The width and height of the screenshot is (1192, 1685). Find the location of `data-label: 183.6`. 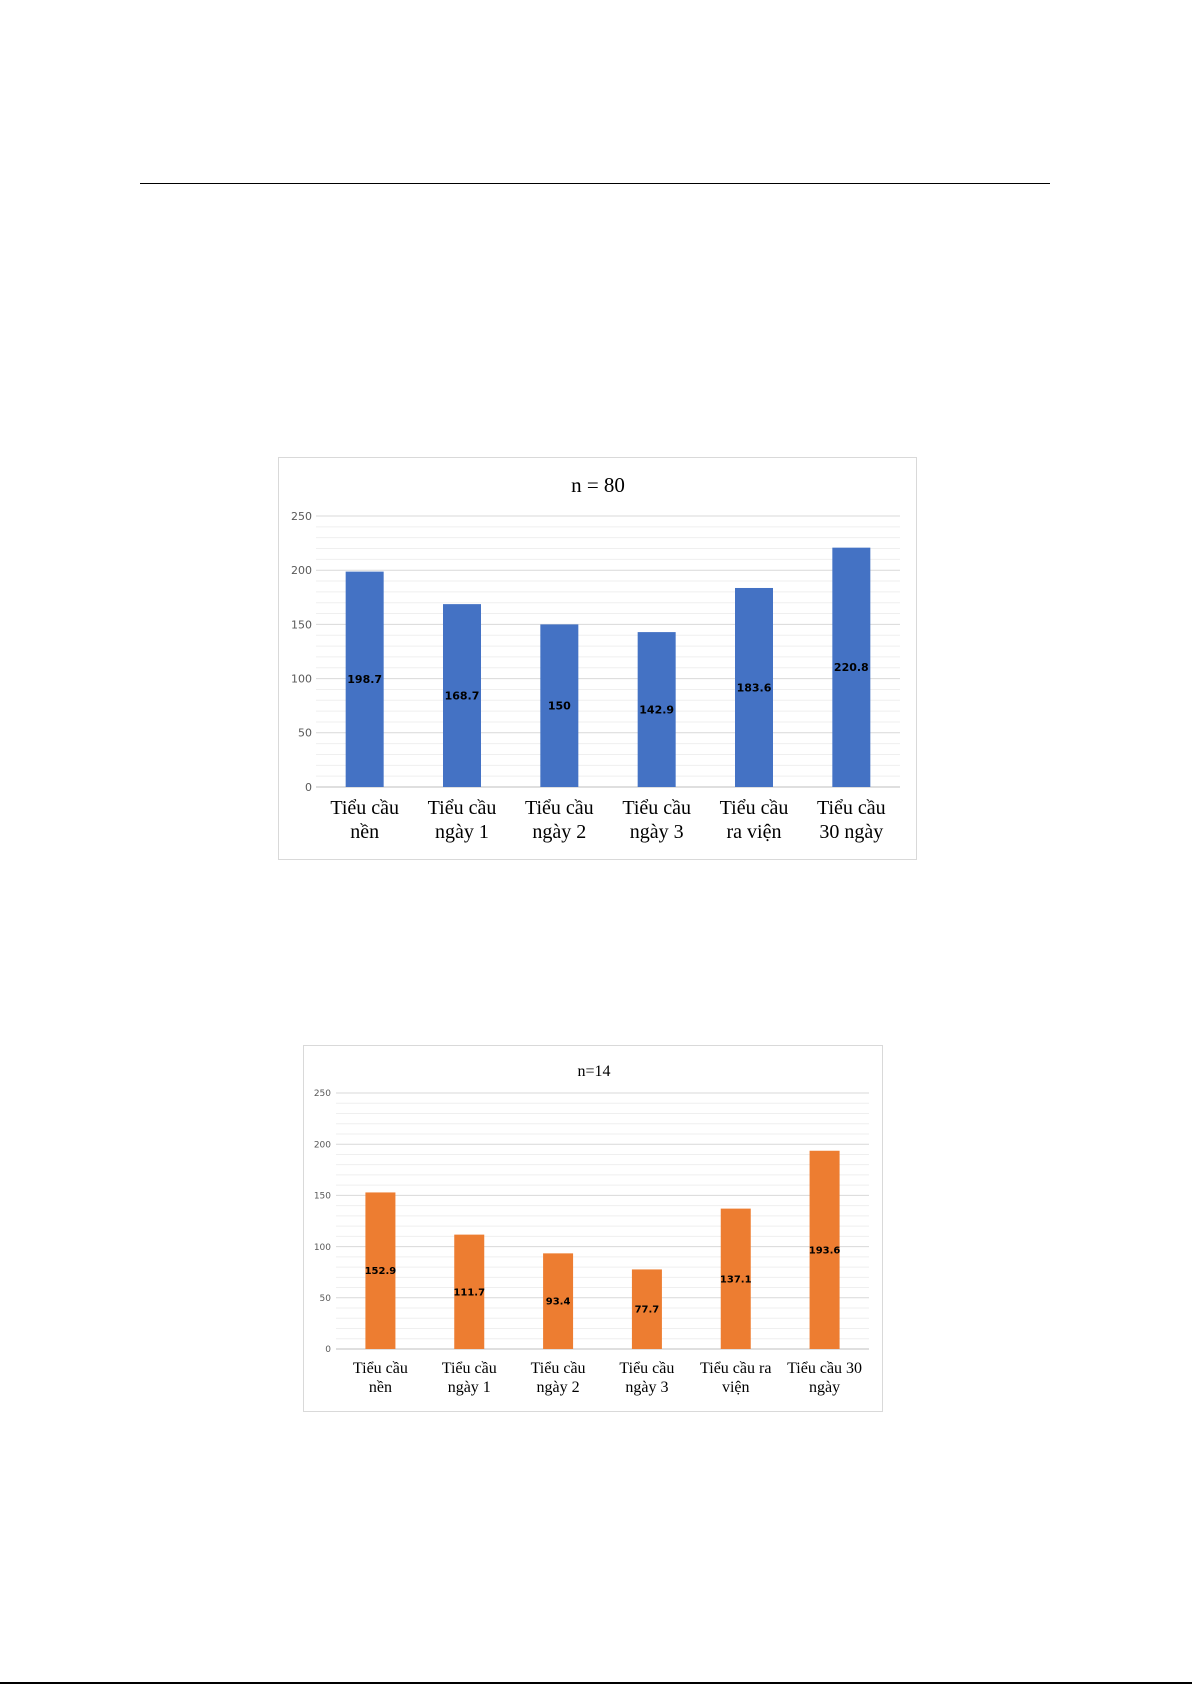

data-label: 183.6 is located at coordinates (754, 687).